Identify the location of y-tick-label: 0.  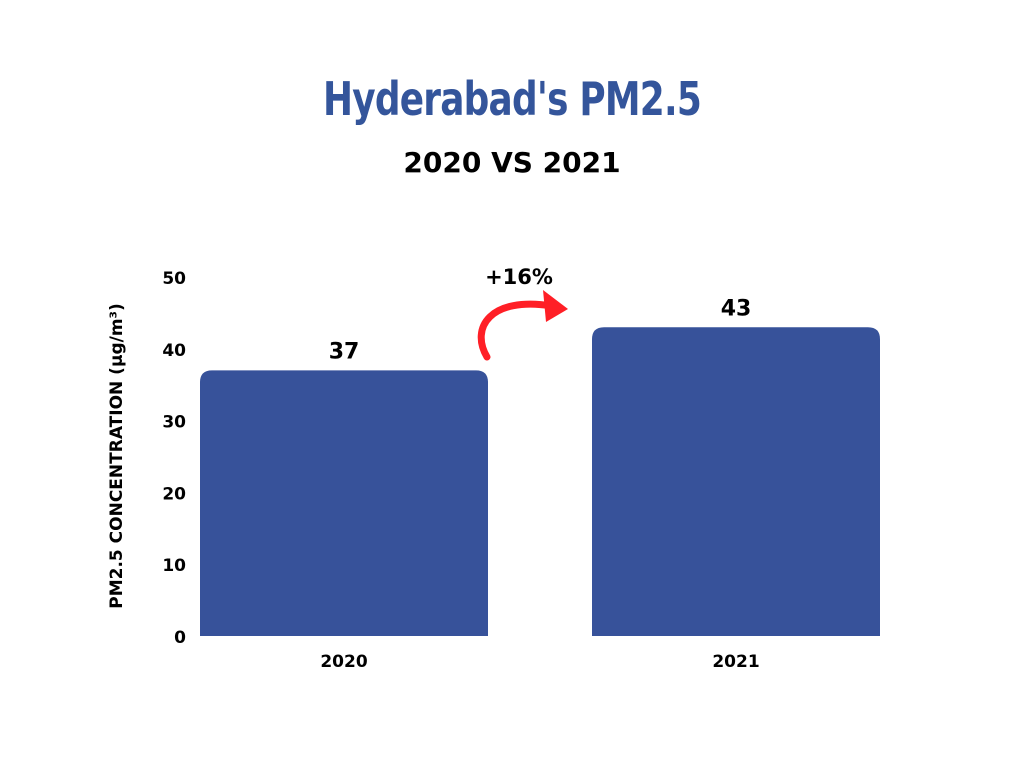
(180, 638).